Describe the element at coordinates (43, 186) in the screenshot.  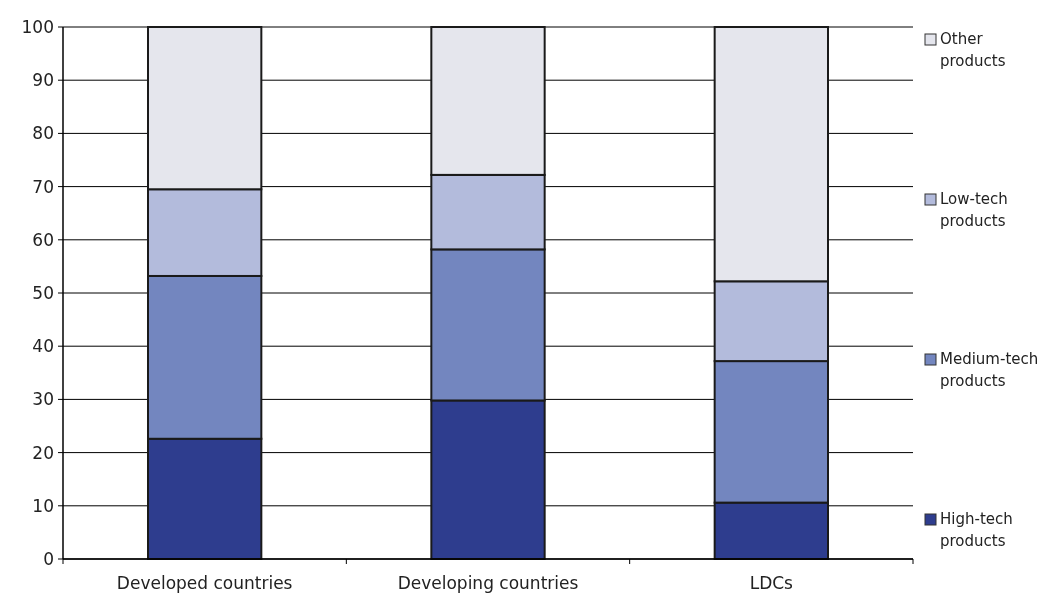
I see `y-tick-label: 70` at that location.